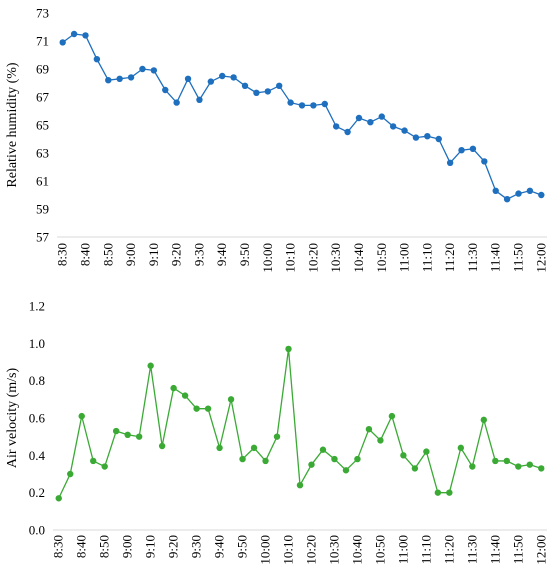 This screenshot has width=550, height=576. I want to click on x-tick-label: 11:40, so click(495, 257).